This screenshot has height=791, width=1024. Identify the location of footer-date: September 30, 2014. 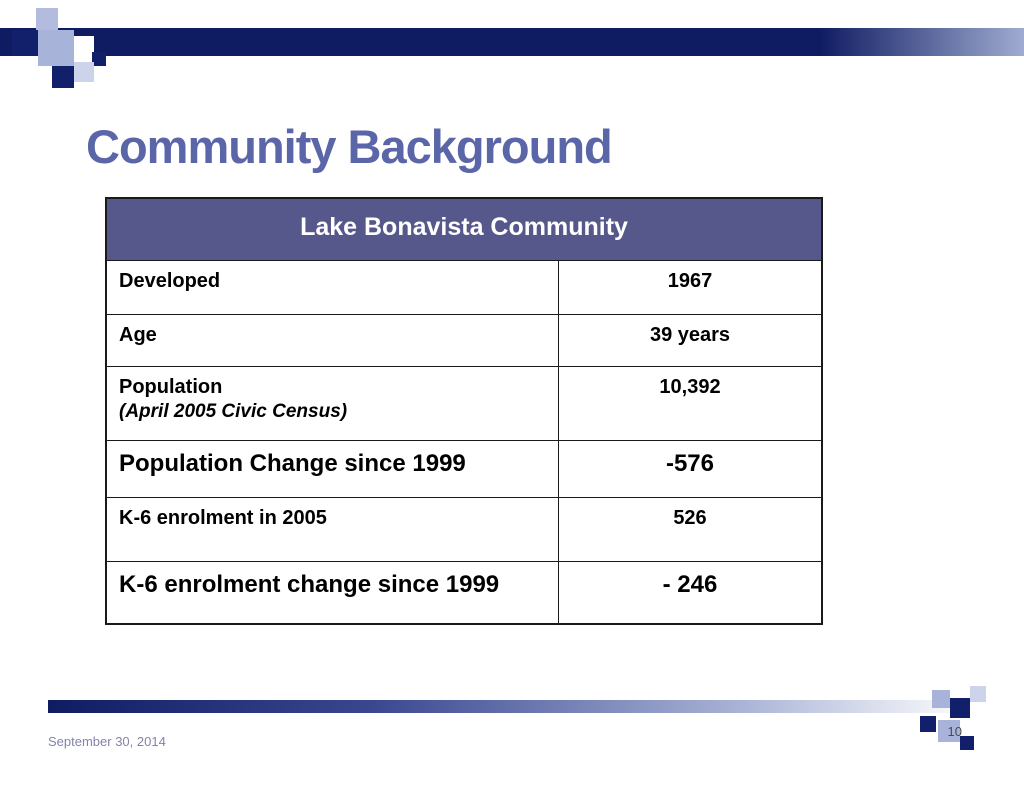
(107, 741).